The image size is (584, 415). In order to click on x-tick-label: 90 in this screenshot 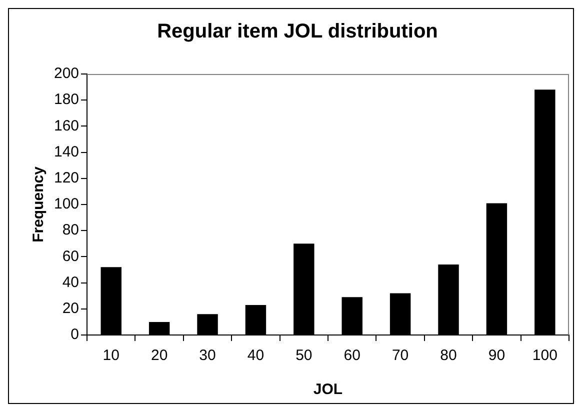, I will do `click(497, 355)`.